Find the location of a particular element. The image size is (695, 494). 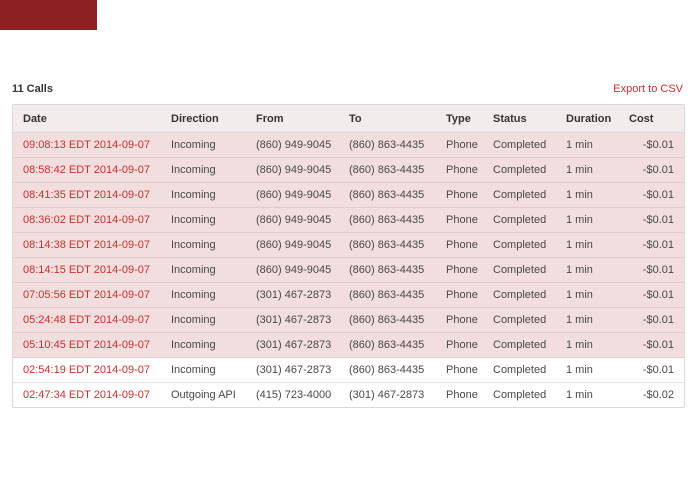

cell-date: 05:10:45 EDT 2014-09-07 is located at coordinates (87, 345).